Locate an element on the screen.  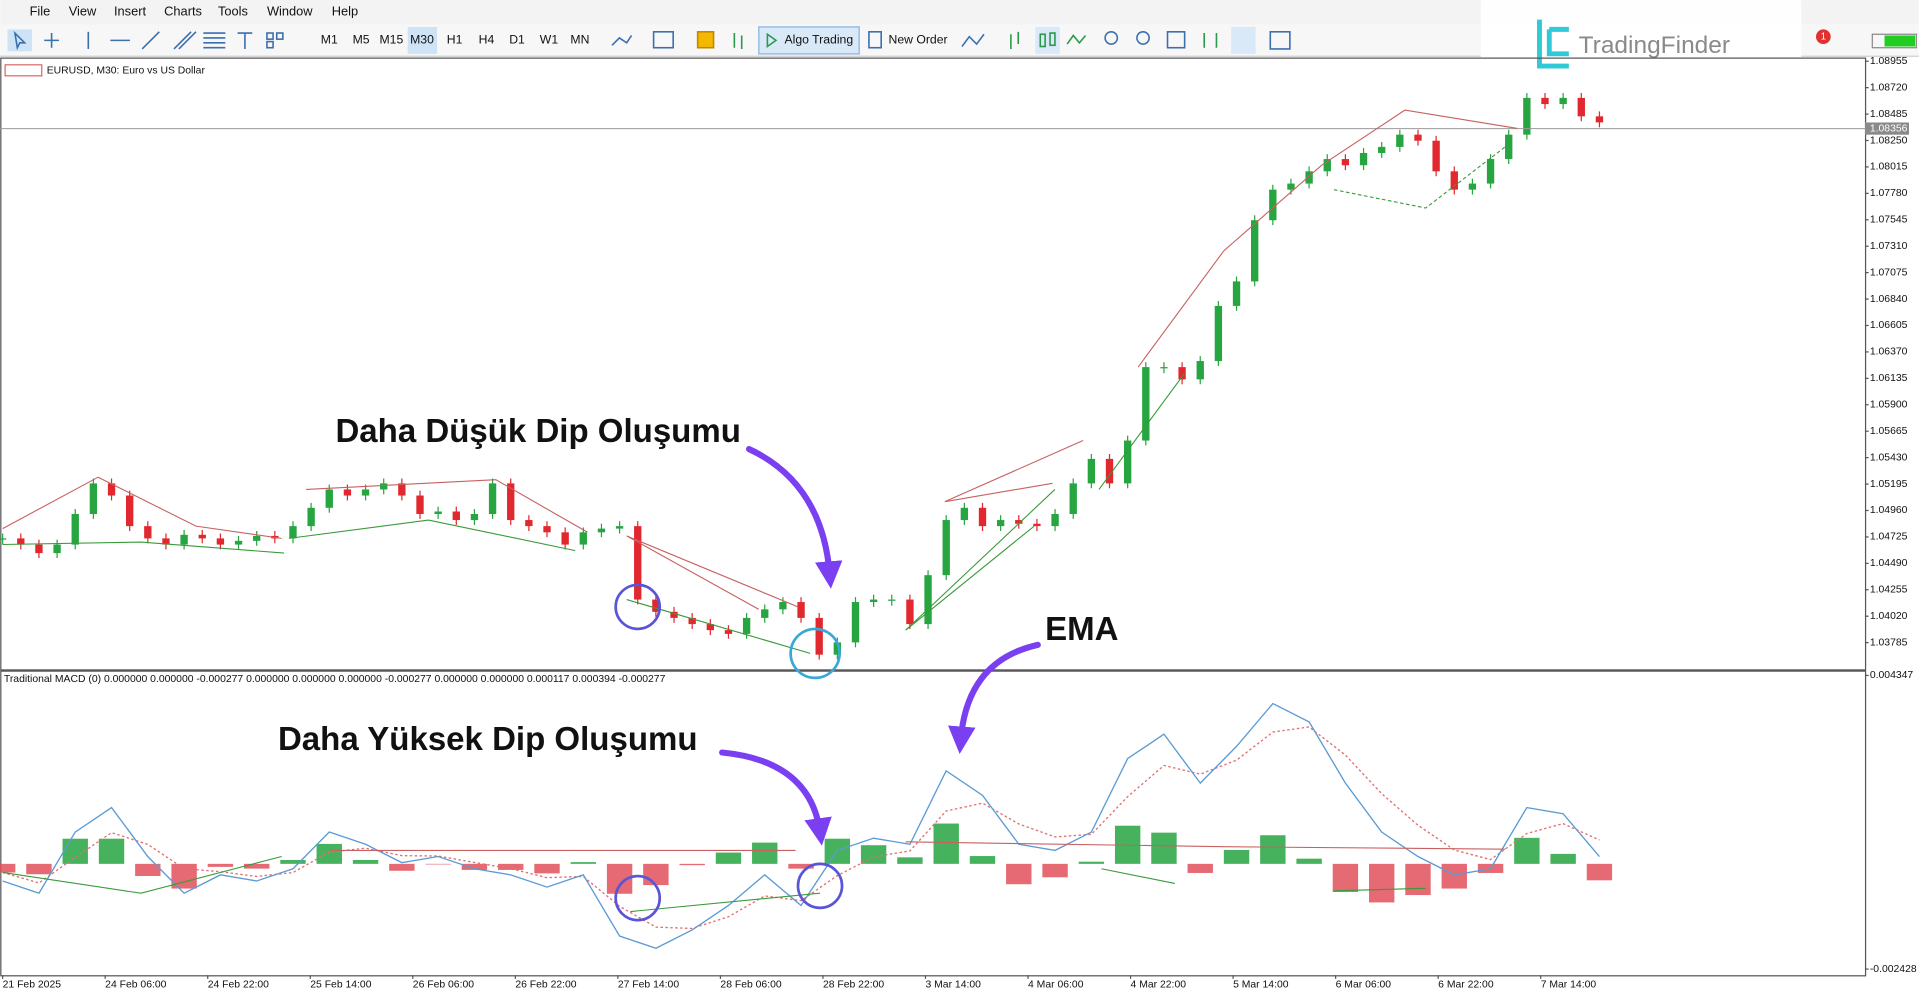
y-tick-label: 1.07075 is located at coordinates (1889, 272).